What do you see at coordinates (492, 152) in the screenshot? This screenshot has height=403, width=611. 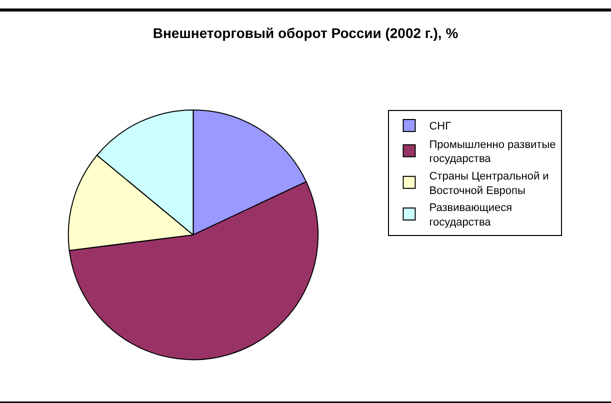 I see `legend-label: Промышленно развитые государства` at bounding box center [492, 152].